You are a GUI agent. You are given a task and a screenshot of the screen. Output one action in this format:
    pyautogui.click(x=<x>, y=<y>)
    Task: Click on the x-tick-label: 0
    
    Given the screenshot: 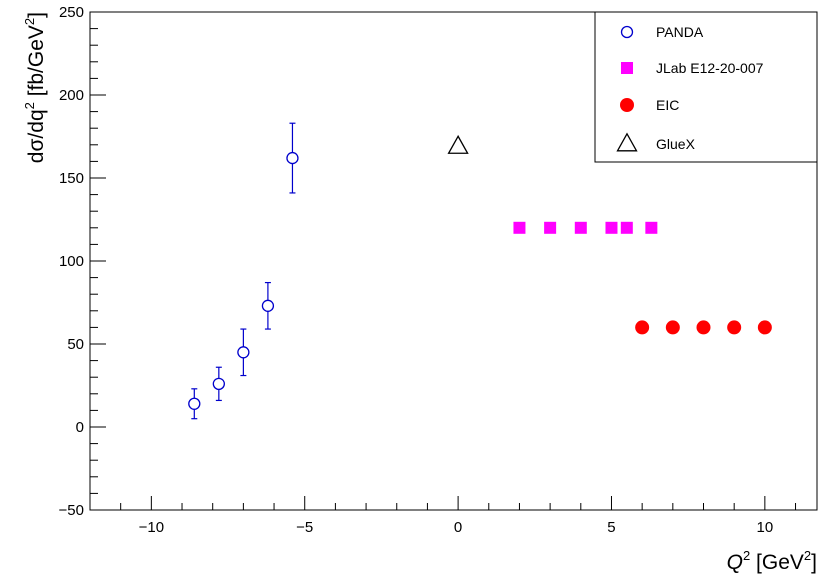 What is the action you would take?
    pyautogui.click(x=458, y=527)
    